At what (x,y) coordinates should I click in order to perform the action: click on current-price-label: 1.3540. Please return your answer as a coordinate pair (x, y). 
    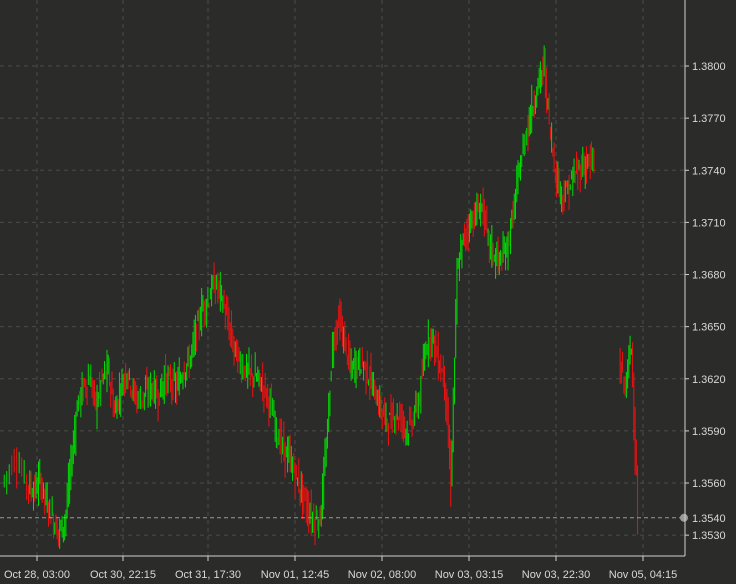
    Looking at the image, I should click on (709, 519).